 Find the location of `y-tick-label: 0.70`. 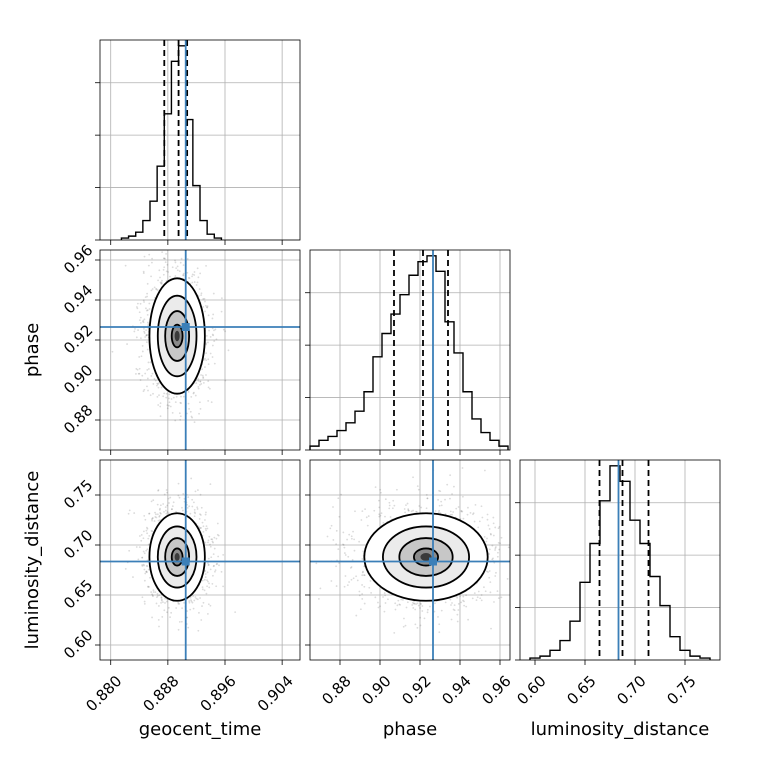

y-tick-label: 0.70 is located at coordinates (78, 544).